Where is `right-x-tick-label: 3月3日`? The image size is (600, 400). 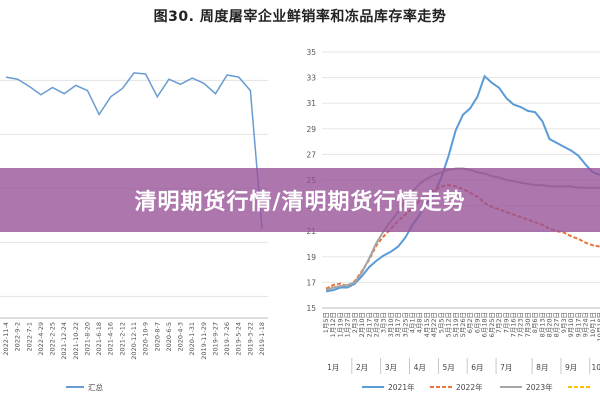
right-x-tick-label: 3月3日 is located at coordinates (384, 322).